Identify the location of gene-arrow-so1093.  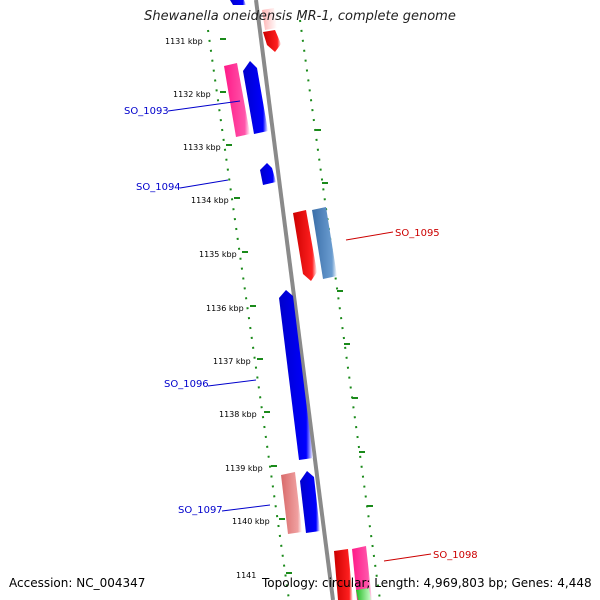
(255, 97).